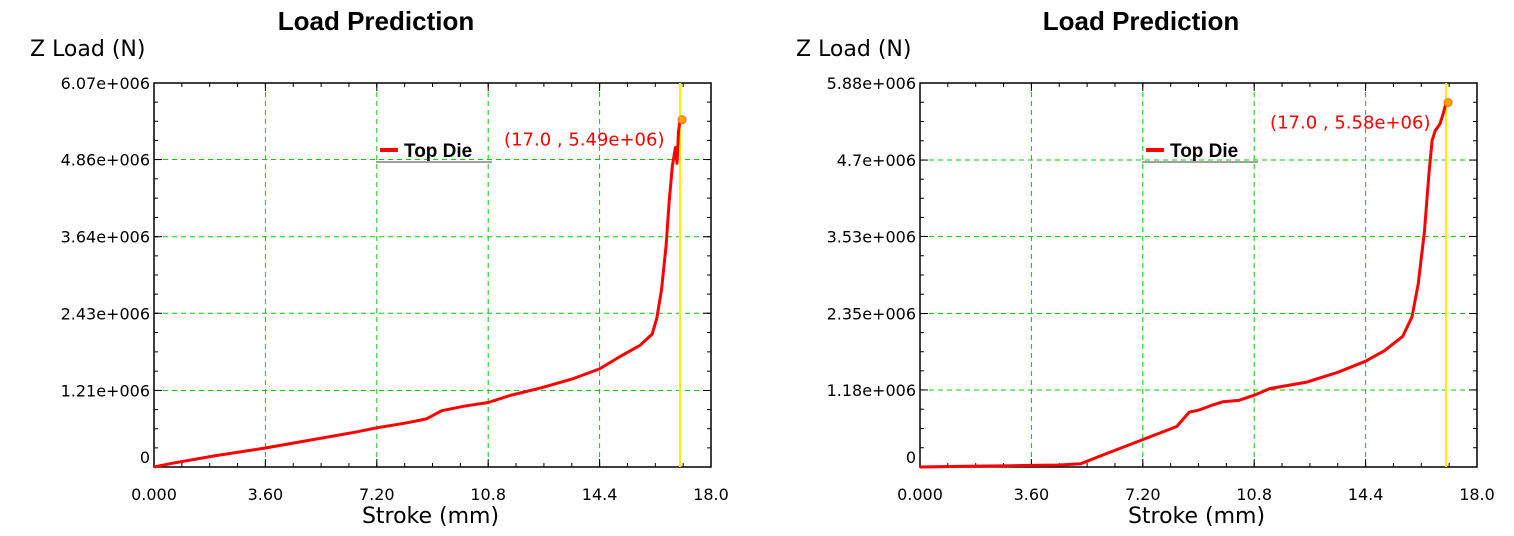 This screenshot has width=1514, height=536. Describe the element at coordinates (871, 236) in the screenshot. I see `y-tick-label: 3.53e+006` at that location.